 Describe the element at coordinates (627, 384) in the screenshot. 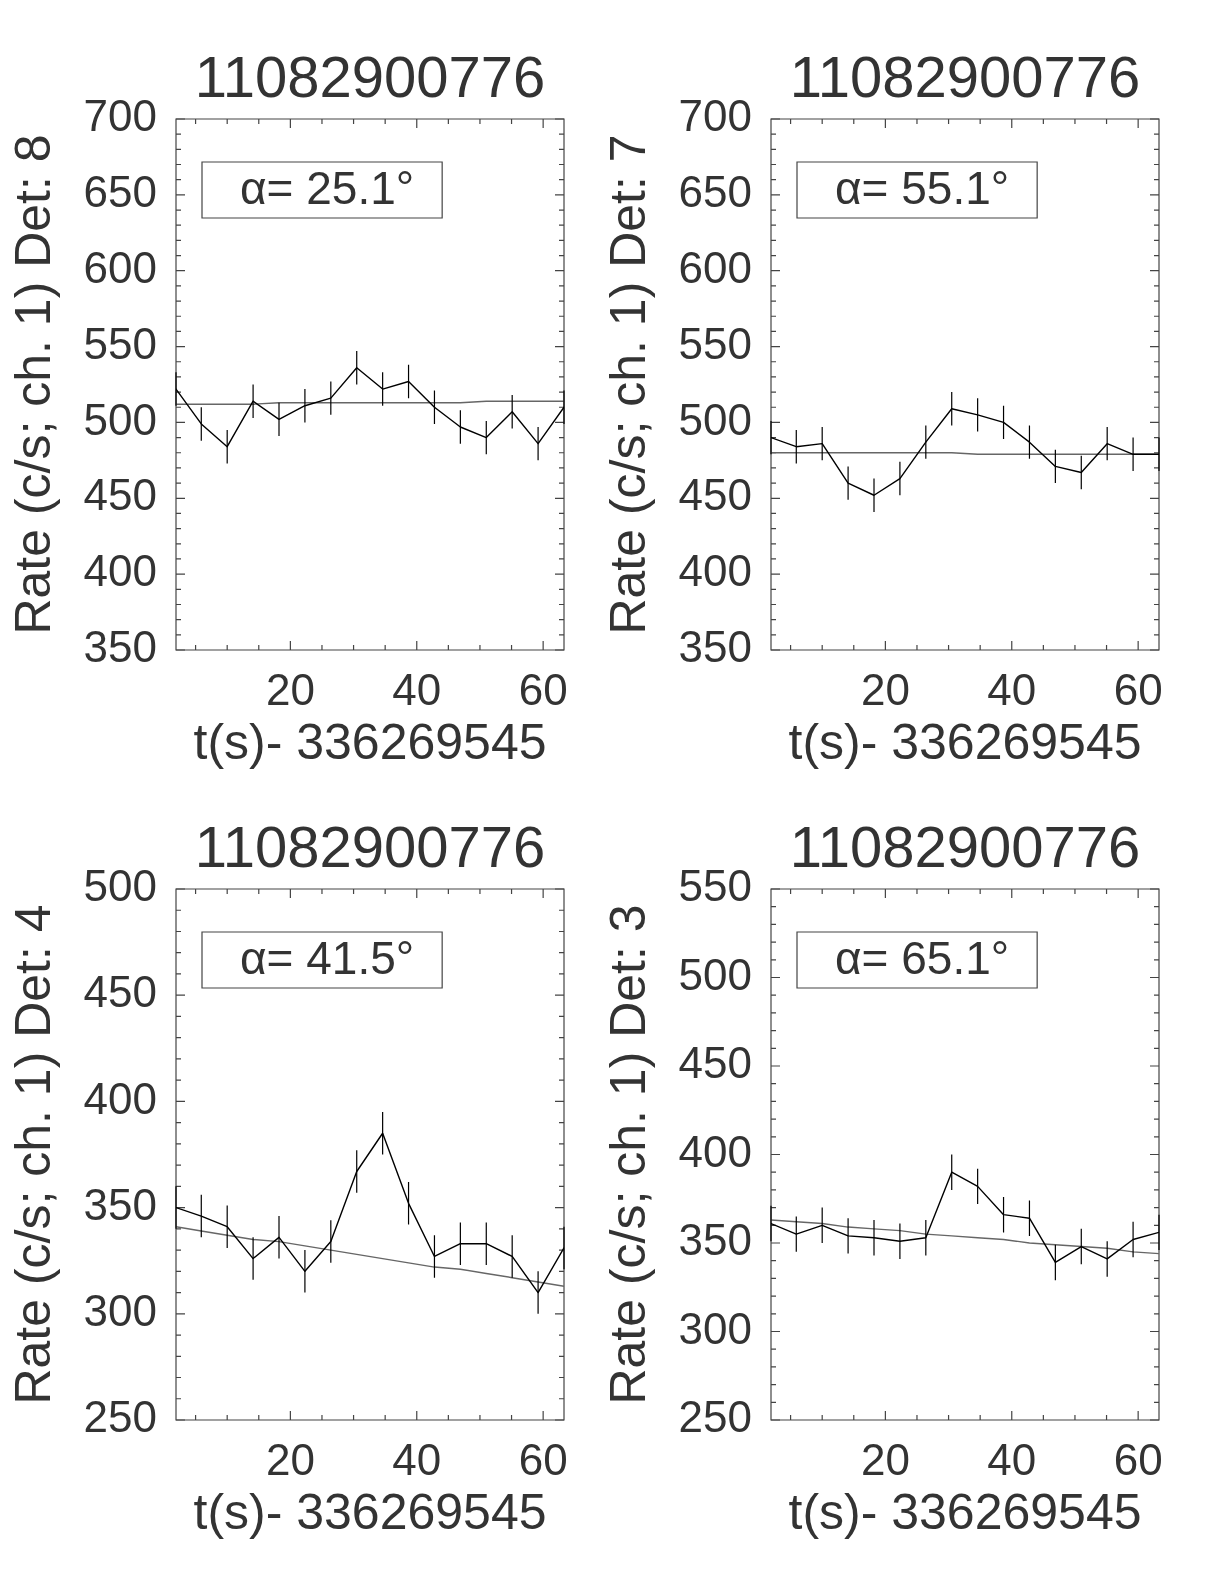

I see `y-axis-title: Rate (c/s; ch. 1) Det: 7` at that location.